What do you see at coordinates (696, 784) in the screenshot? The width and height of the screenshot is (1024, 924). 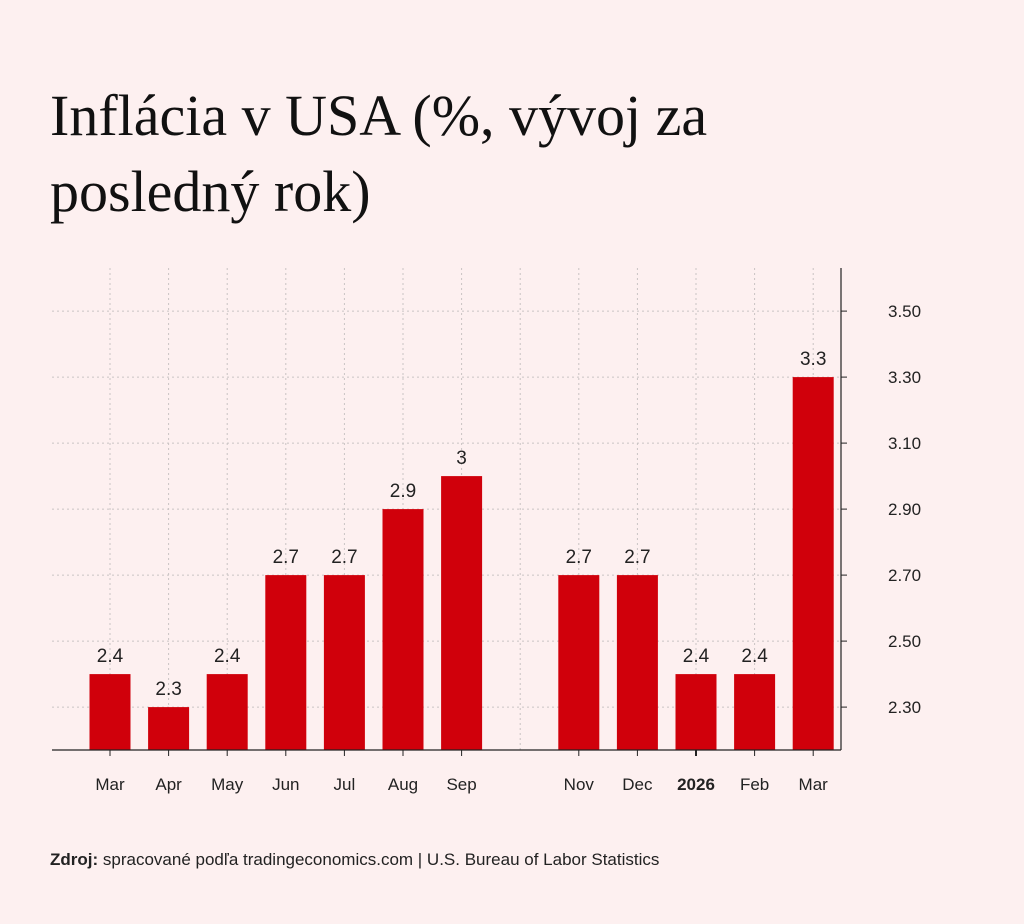 I see `x-tick-label: 2026` at bounding box center [696, 784].